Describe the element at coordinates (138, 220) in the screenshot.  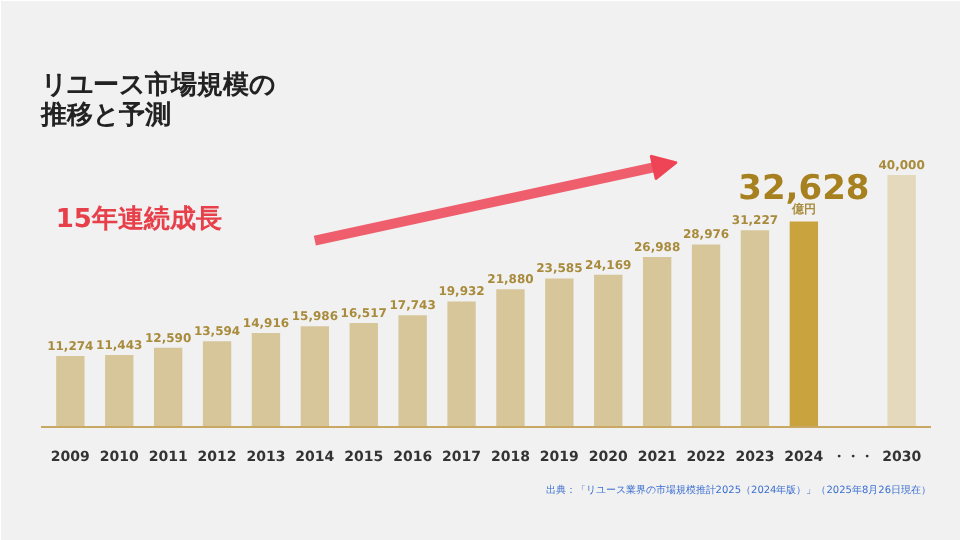
I see `annotation: 15年連続成長` at that location.